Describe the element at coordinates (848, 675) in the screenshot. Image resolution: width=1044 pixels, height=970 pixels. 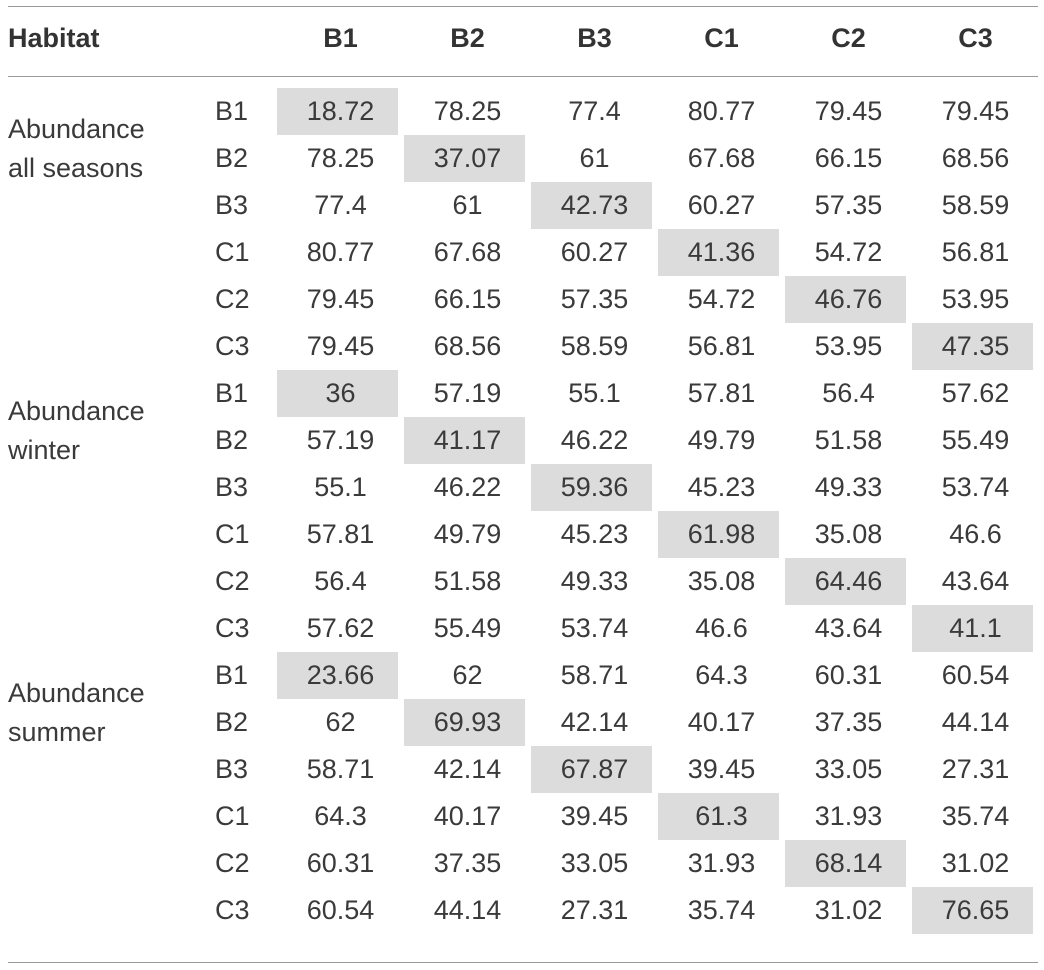
I see `cell-value: 60.31` at that location.